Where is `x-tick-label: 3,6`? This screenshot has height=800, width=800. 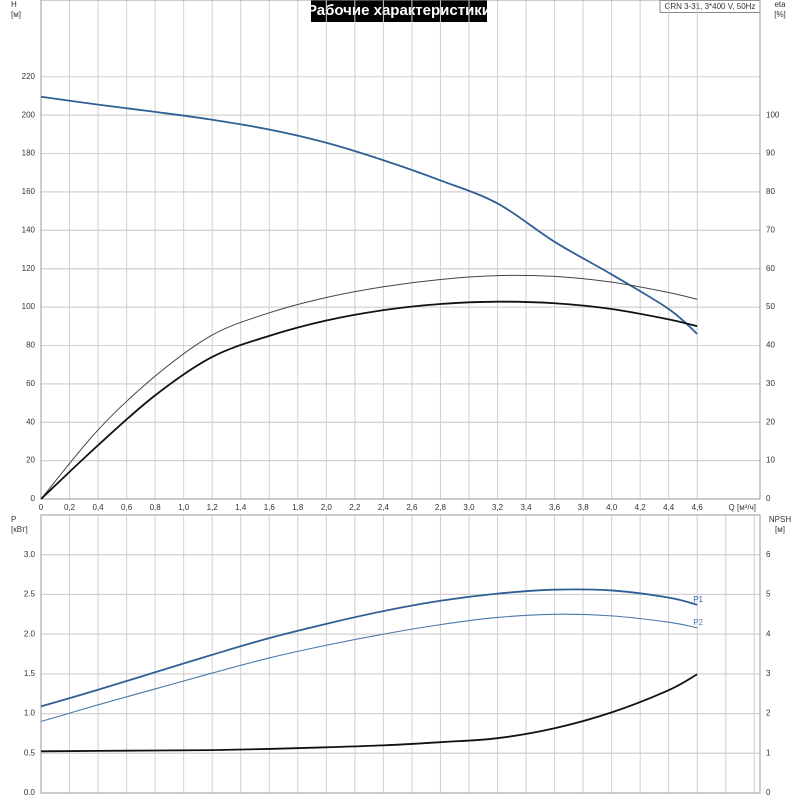
x-tick-label: 3,6 is located at coordinates (555, 507).